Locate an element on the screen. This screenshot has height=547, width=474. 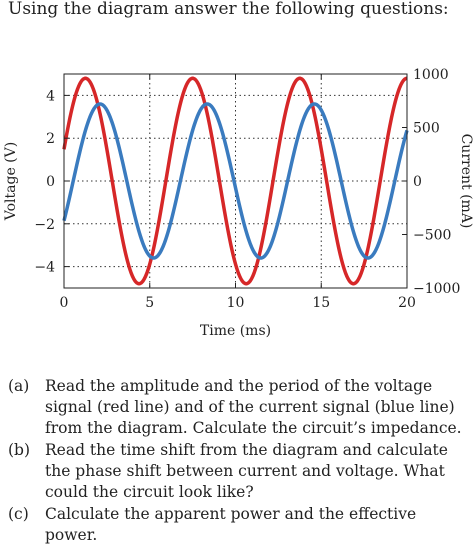
x-tick-label: 5 is located at coordinates (149, 303).